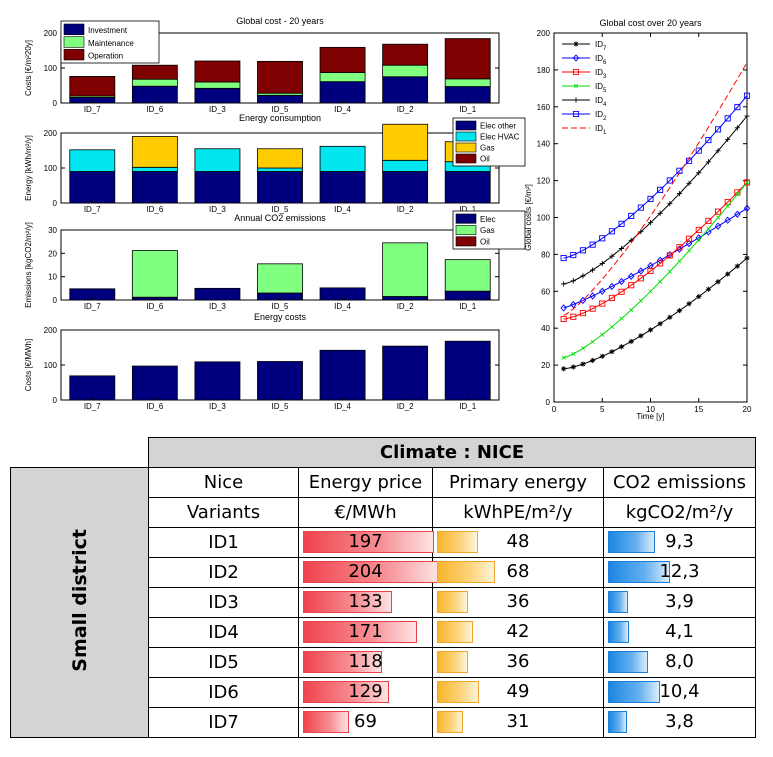  Describe the element at coordinates (52, 230) in the screenshot. I see `co2-ytick-label: 30` at that location.